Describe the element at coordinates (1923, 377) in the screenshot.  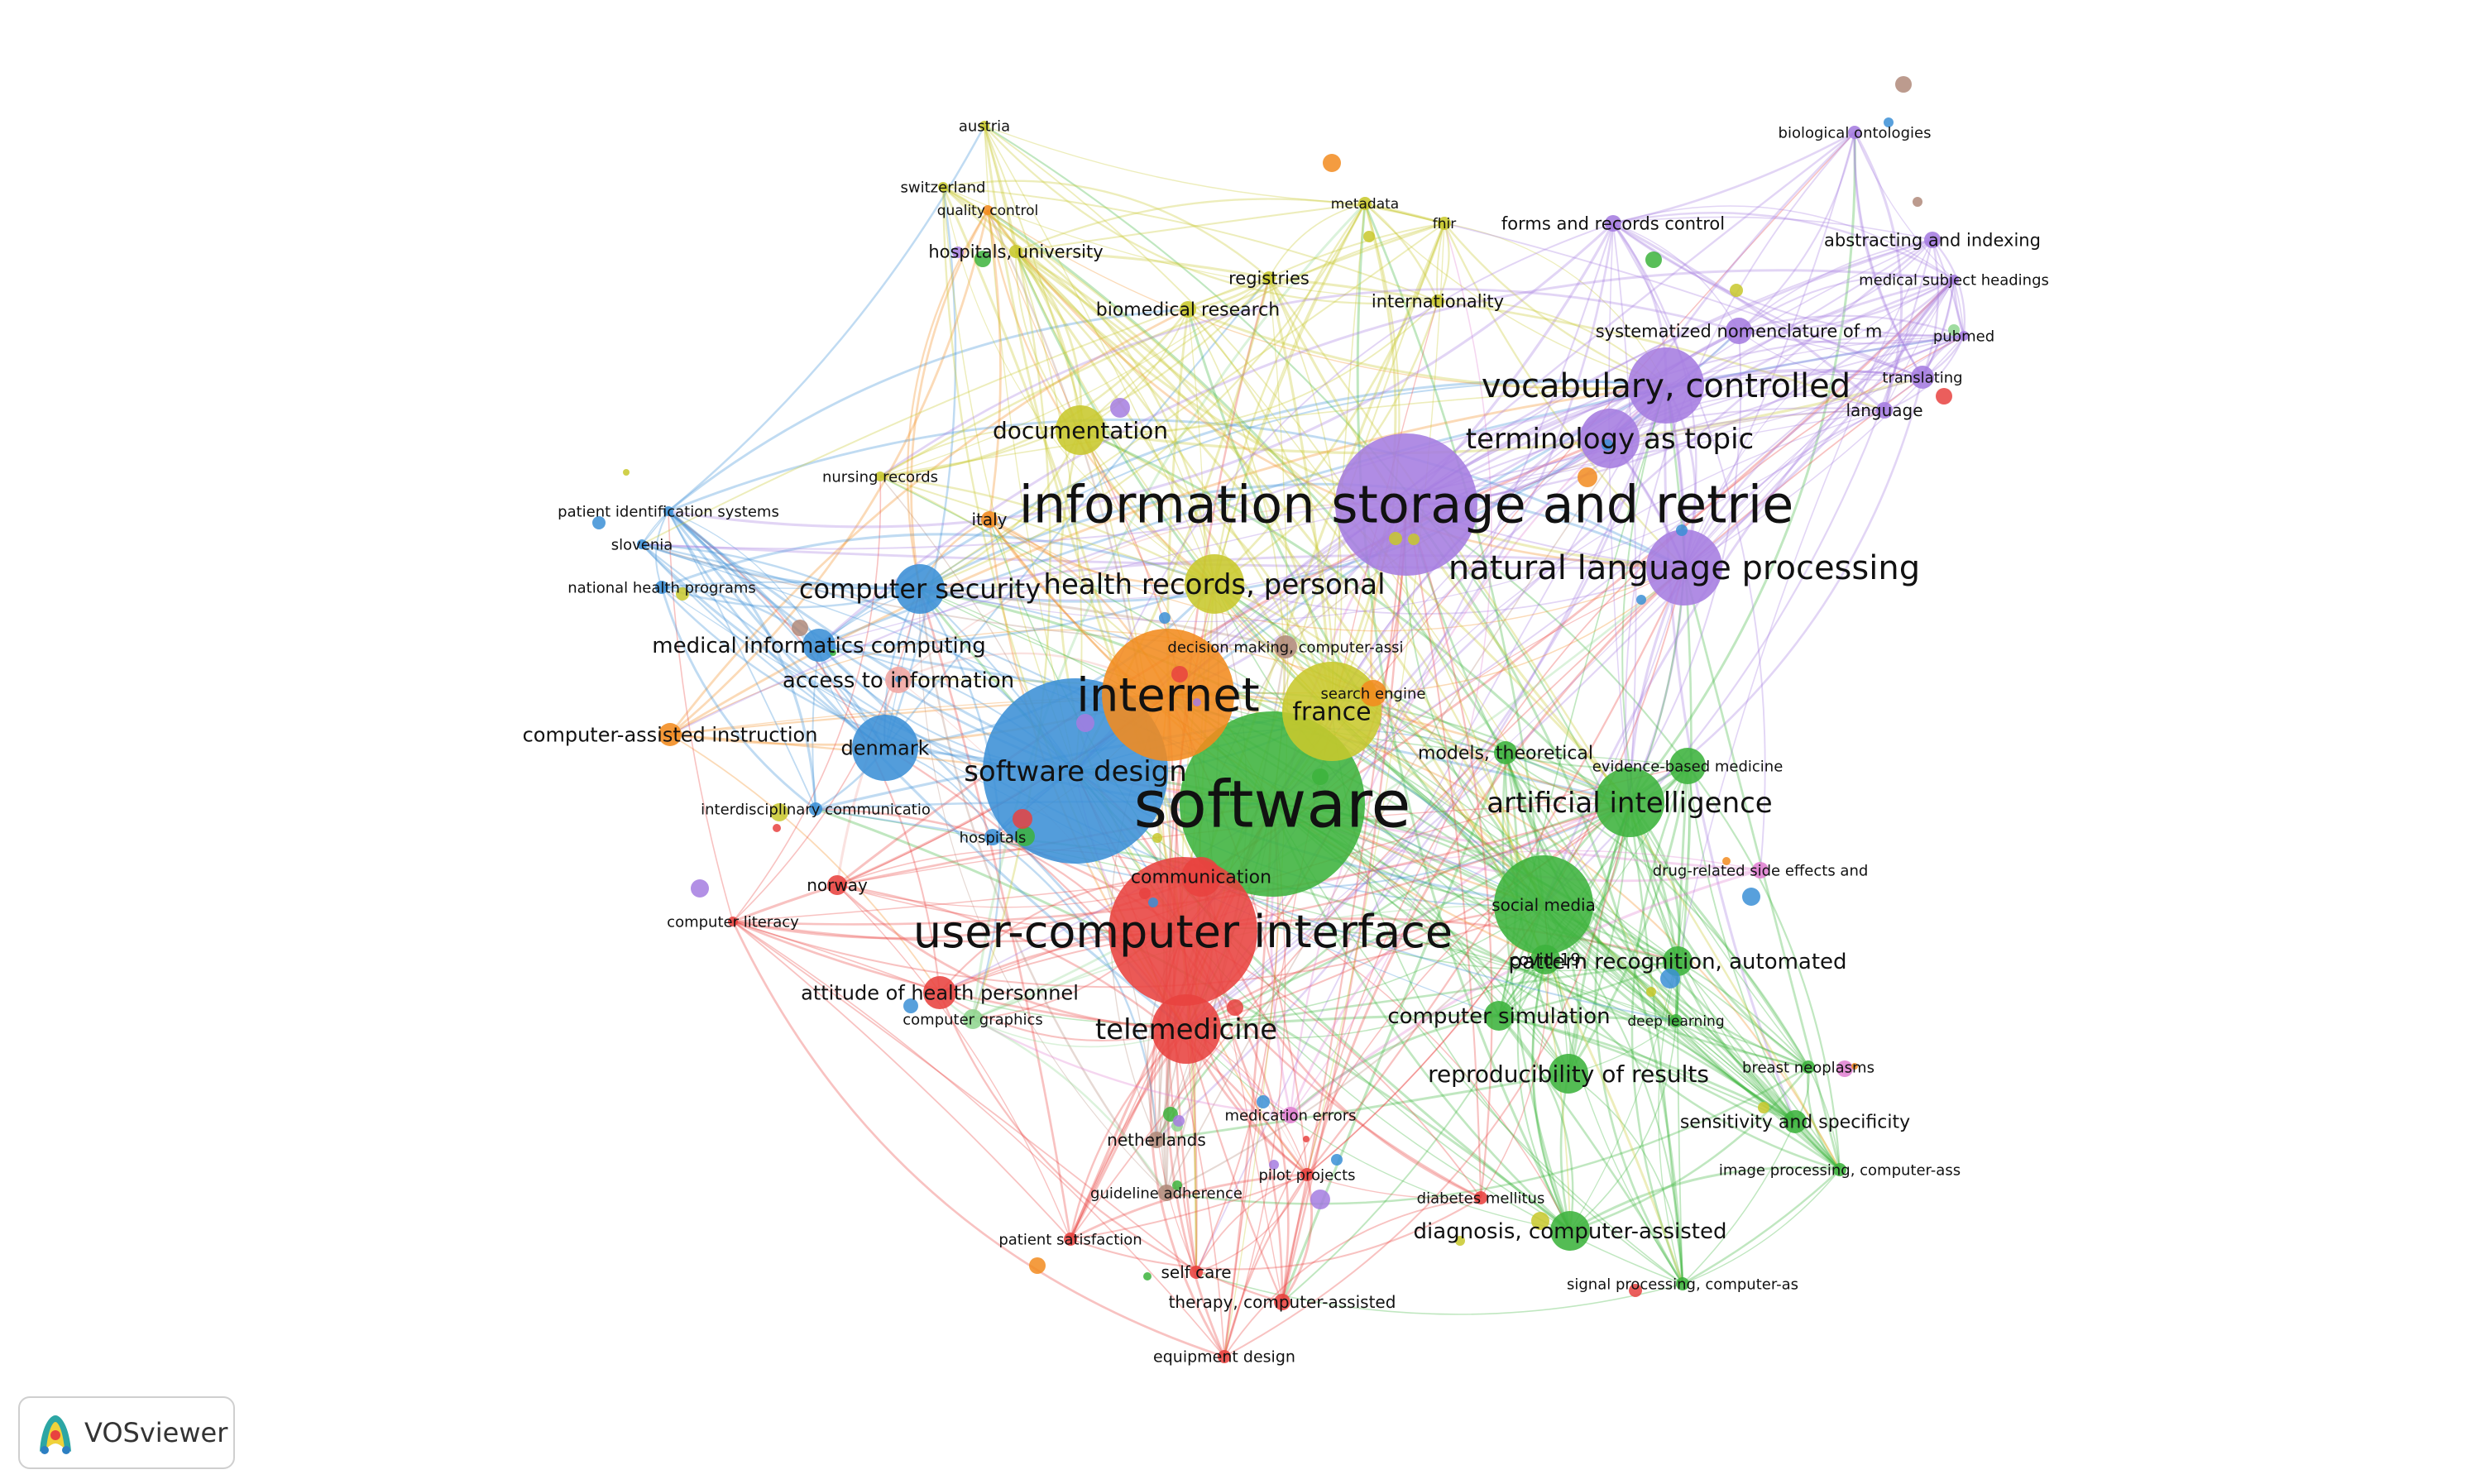
I see `node-translating` at that location.